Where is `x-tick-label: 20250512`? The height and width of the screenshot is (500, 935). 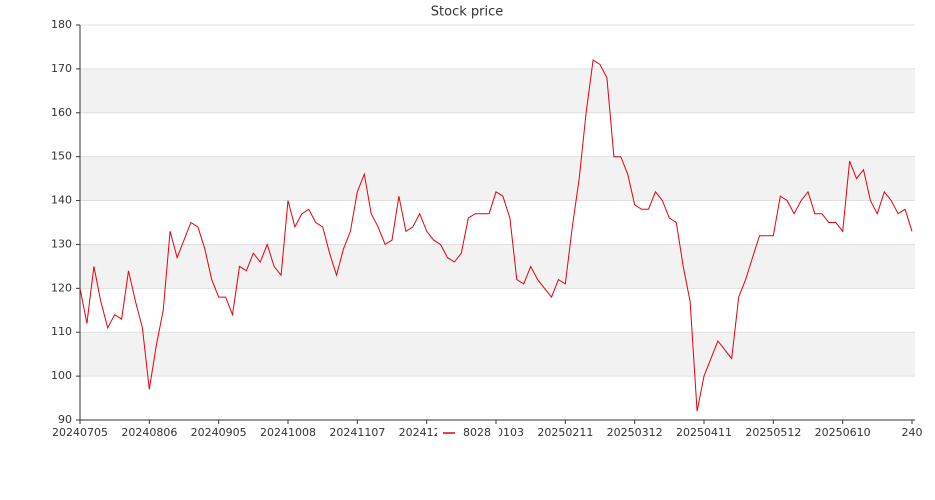
x-tick-label: 20250512 is located at coordinates (773, 432).